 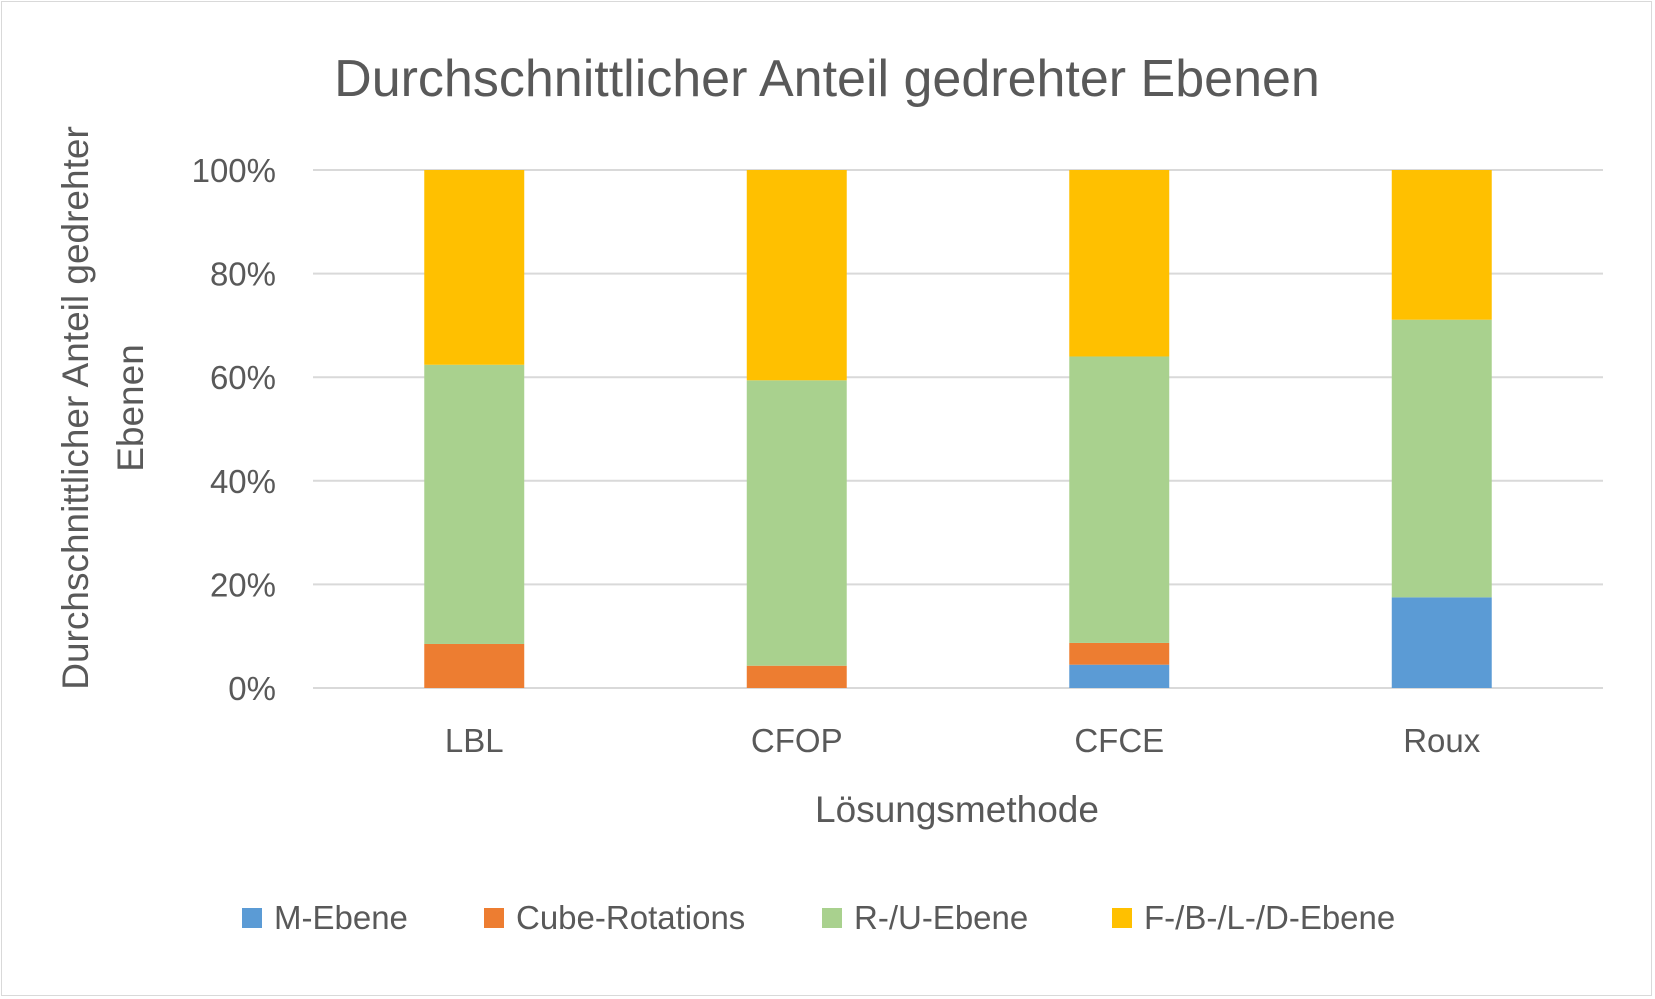 What do you see at coordinates (243, 481) in the screenshot?
I see `y-tick-label-40: 40%` at bounding box center [243, 481].